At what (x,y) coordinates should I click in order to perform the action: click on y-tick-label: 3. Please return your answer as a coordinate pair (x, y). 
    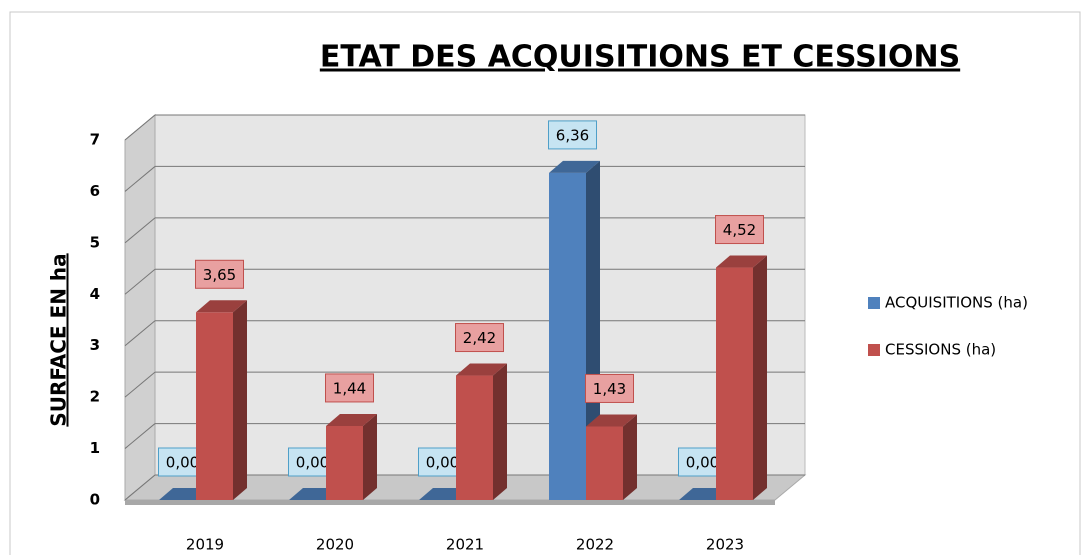
    Looking at the image, I should click on (95, 345).